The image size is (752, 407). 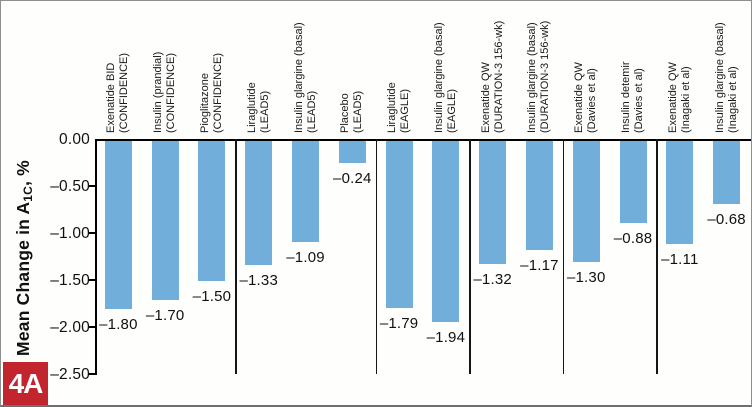 What do you see at coordinates (111, 97) in the screenshot?
I see `bar-column-label-line1: Exenatide BID` at bounding box center [111, 97].